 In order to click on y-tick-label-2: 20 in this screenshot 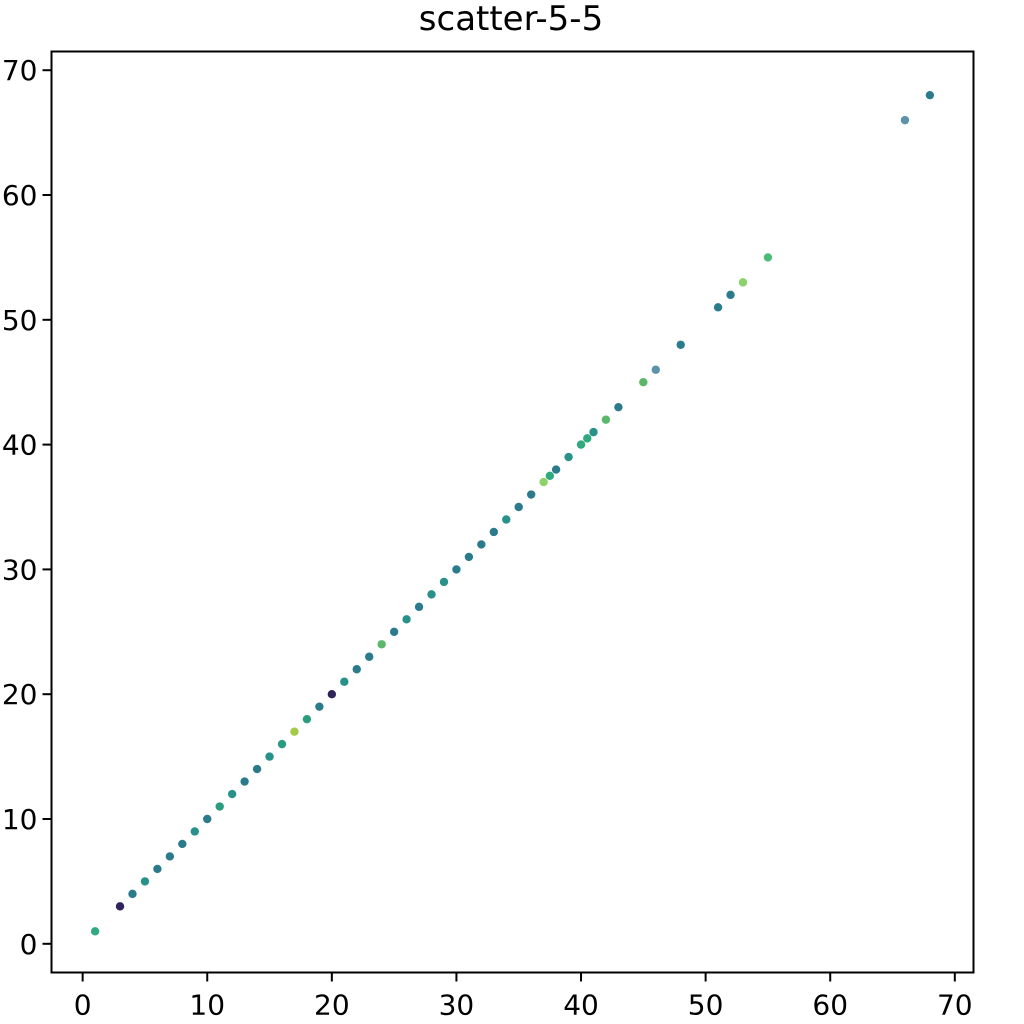, I will do `click(20, 694)`.